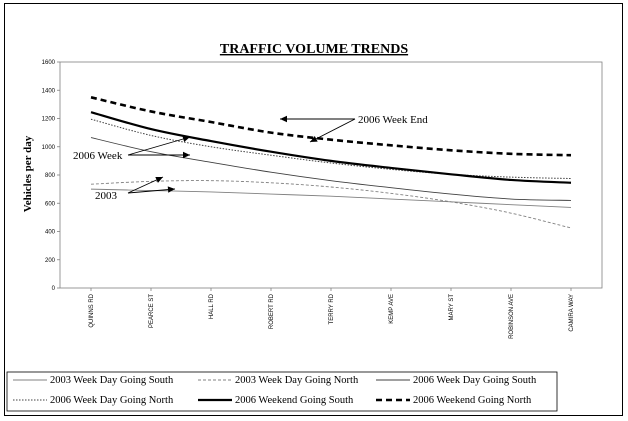 This screenshot has height=421, width=628. What do you see at coordinates (472, 400) in the screenshot?
I see `legend-entry-label: 2006 Weekend Going North` at bounding box center [472, 400].